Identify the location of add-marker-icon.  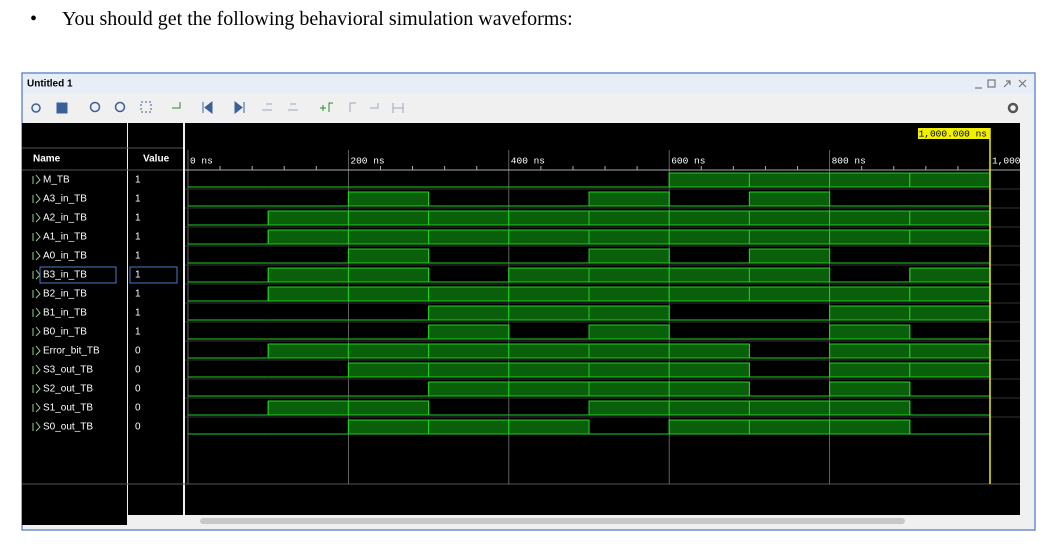
(326, 107).